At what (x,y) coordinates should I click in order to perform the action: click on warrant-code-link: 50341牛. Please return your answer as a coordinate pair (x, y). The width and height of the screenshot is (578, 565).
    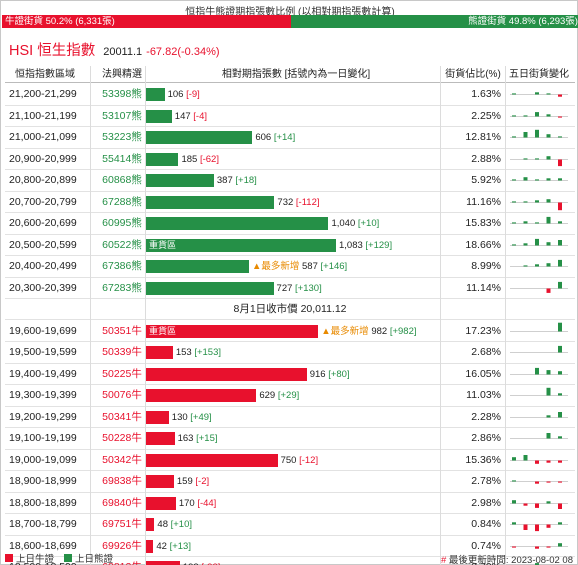
    Looking at the image, I should click on (122, 416).